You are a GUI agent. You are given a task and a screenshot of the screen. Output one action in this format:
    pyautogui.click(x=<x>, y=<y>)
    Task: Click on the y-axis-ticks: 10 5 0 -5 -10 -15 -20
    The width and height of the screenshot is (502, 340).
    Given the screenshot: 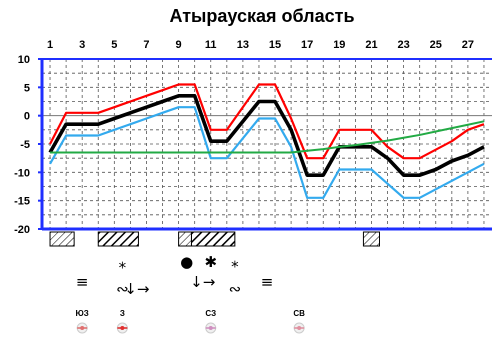 What is the action you would take?
    pyautogui.click(x=28, y=145)
    